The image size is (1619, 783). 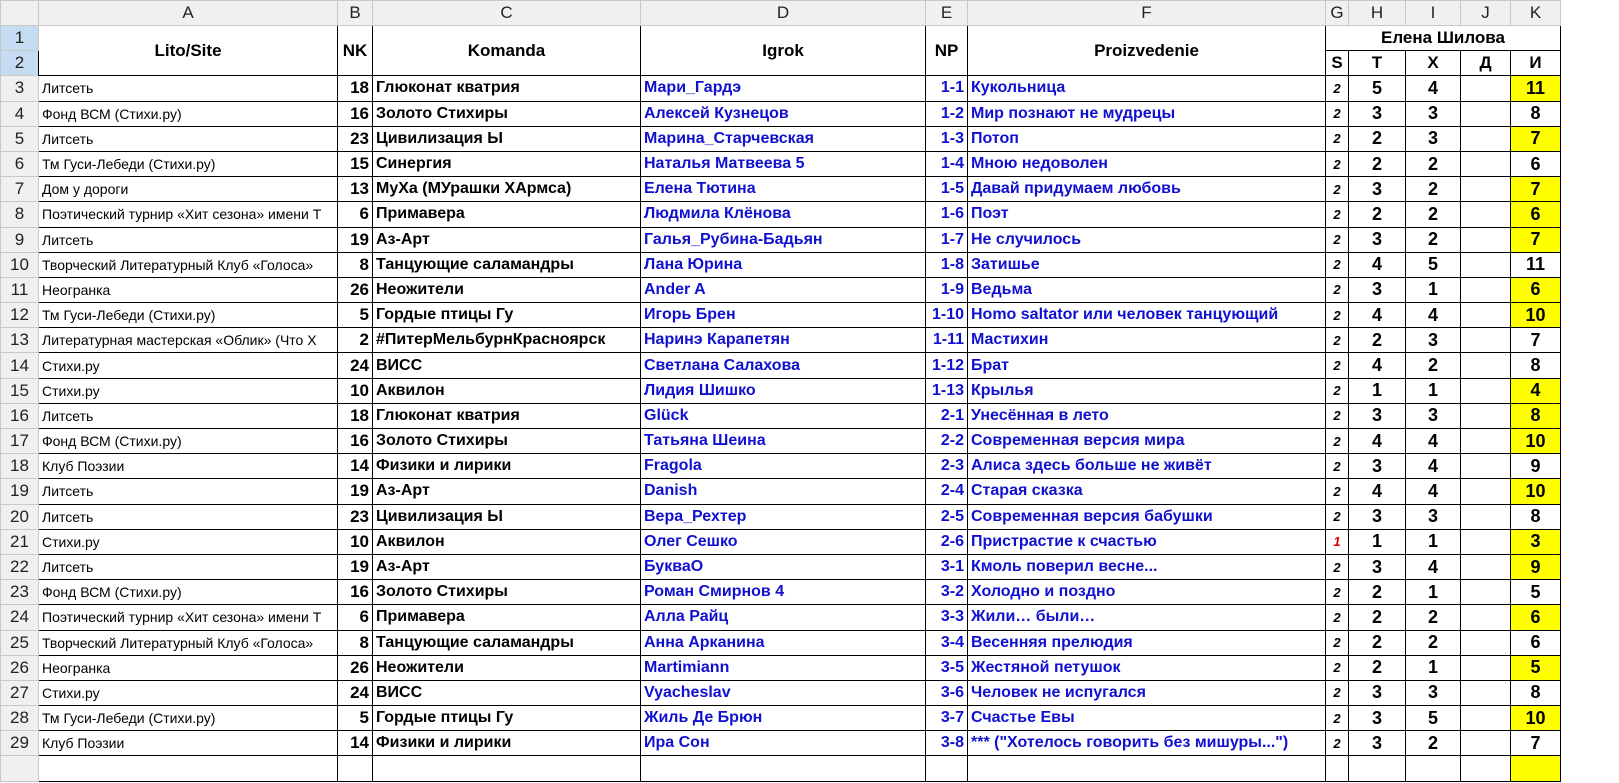 What do you see at coordinates (19, 416) in the screenshot?
I see `row-header: 16` at bounding box center [19, 416].